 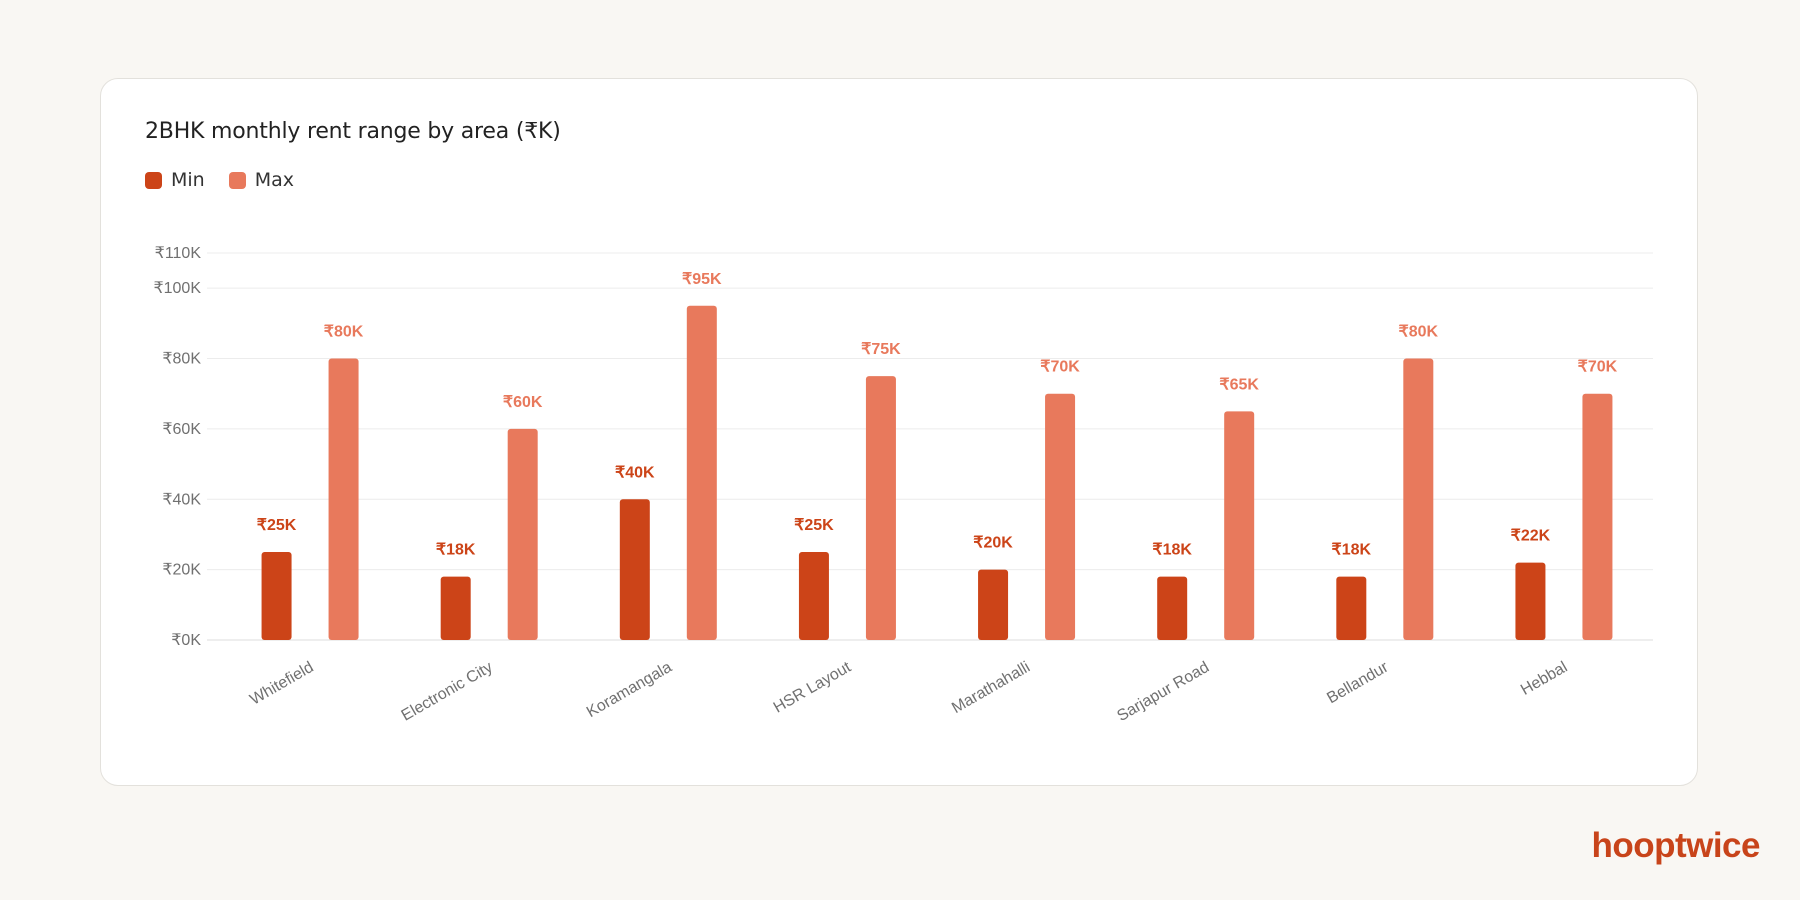 I want to click on chart-title: 2BHK monthly rent range by area (₹K), so click(x=353, y=131).